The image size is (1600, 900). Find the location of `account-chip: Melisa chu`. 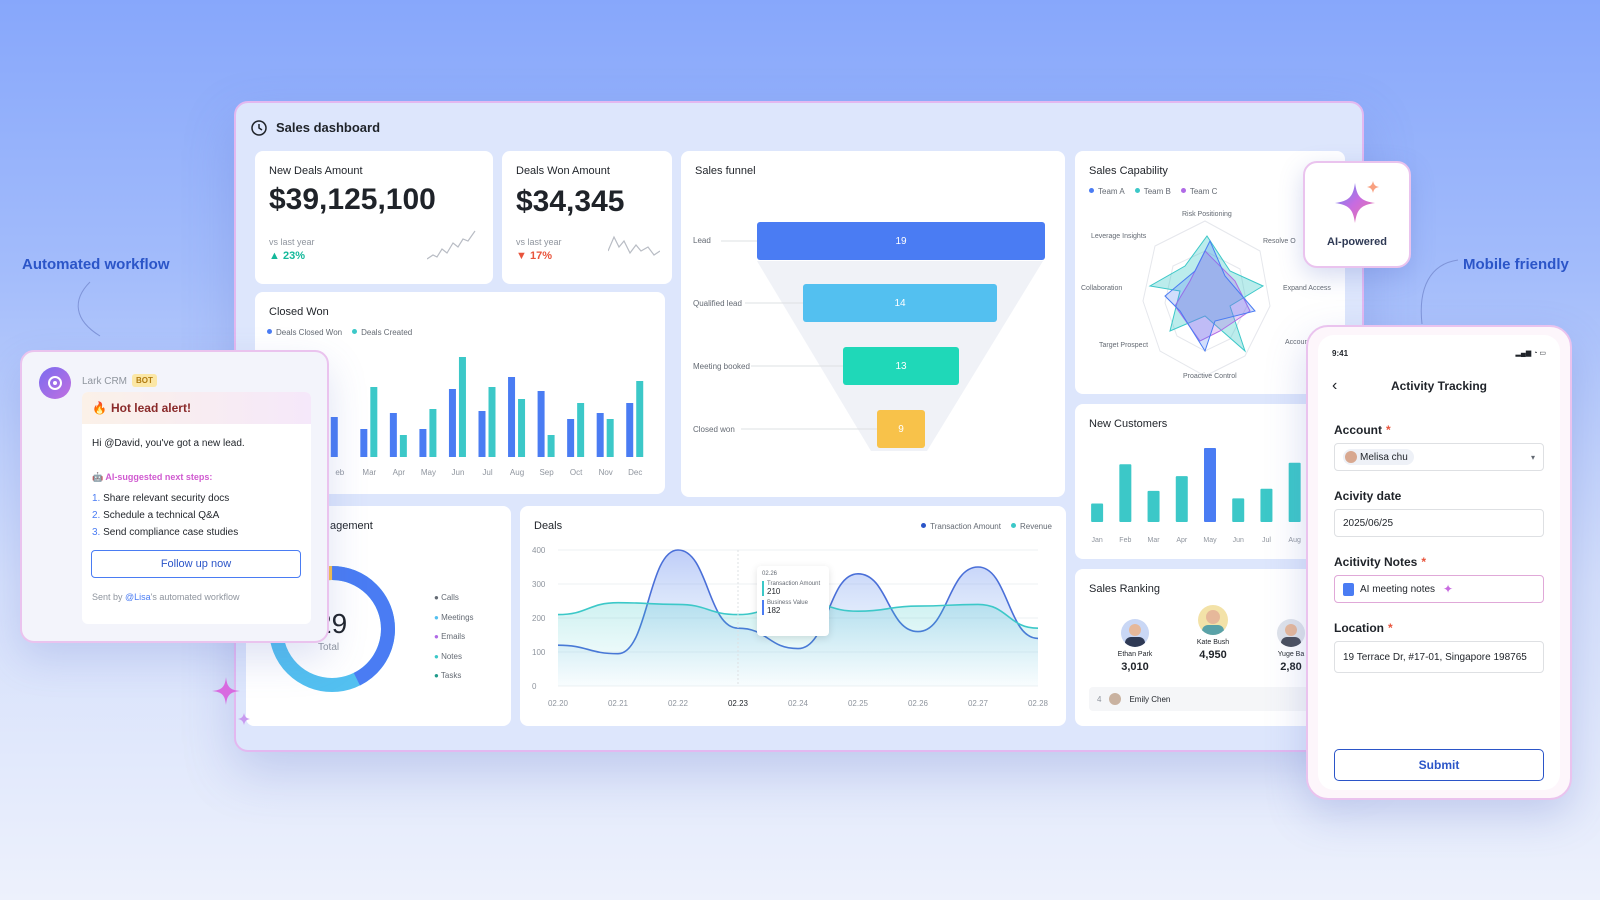

account-chip: Melisa chu is located at coordinates (1378, 457).